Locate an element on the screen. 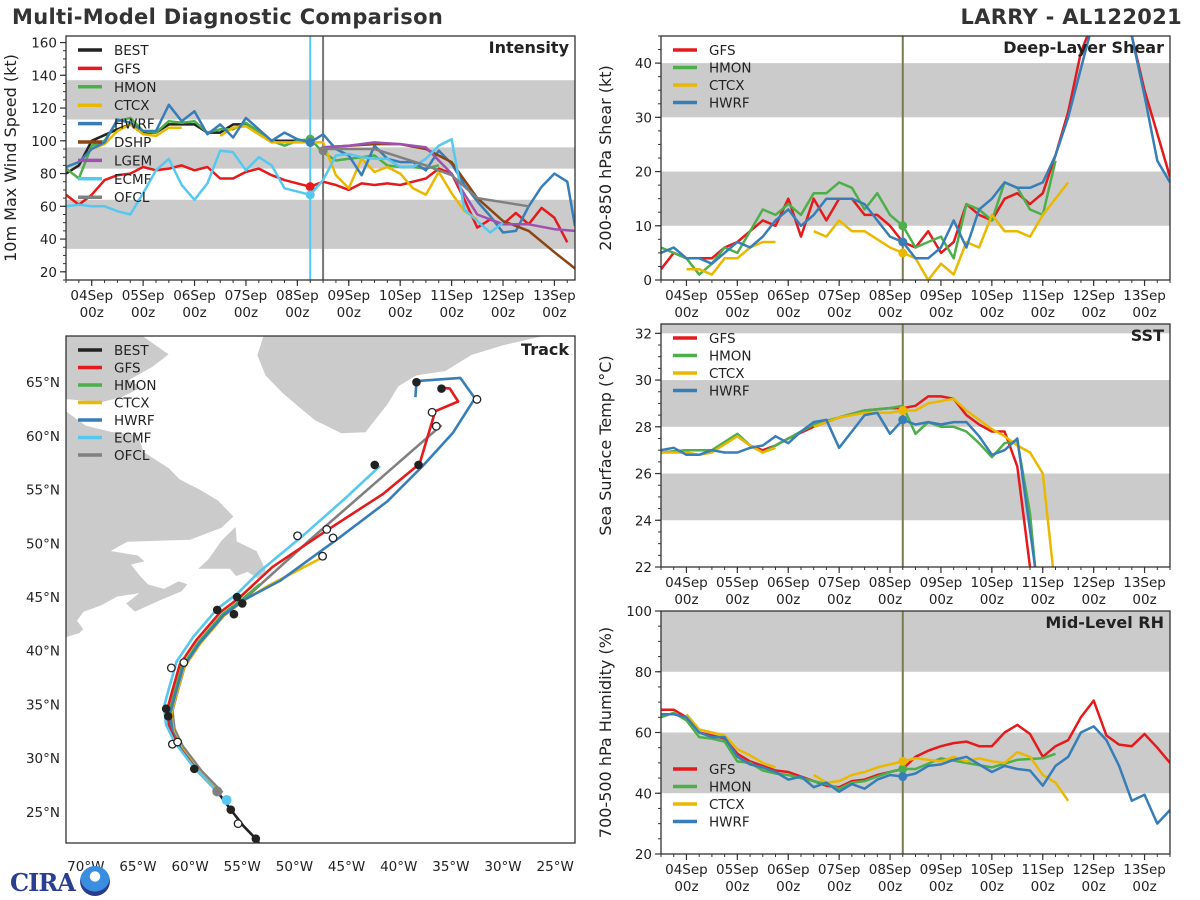  lon-label: 50°W is located at coordinates (294, 867).